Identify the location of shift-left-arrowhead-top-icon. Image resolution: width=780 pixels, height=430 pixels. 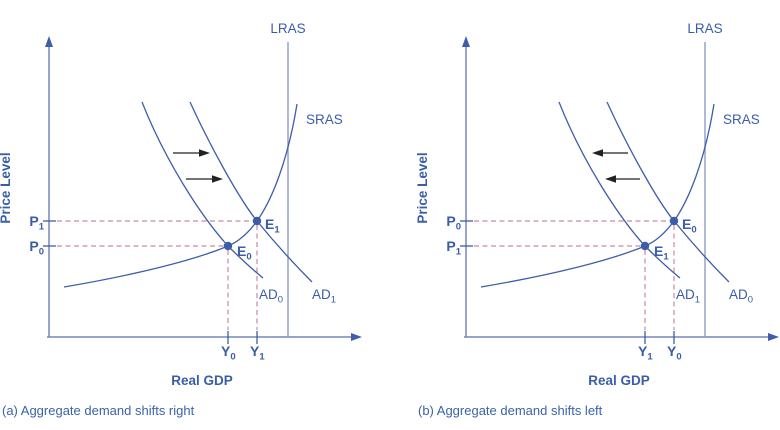
(597, 153).